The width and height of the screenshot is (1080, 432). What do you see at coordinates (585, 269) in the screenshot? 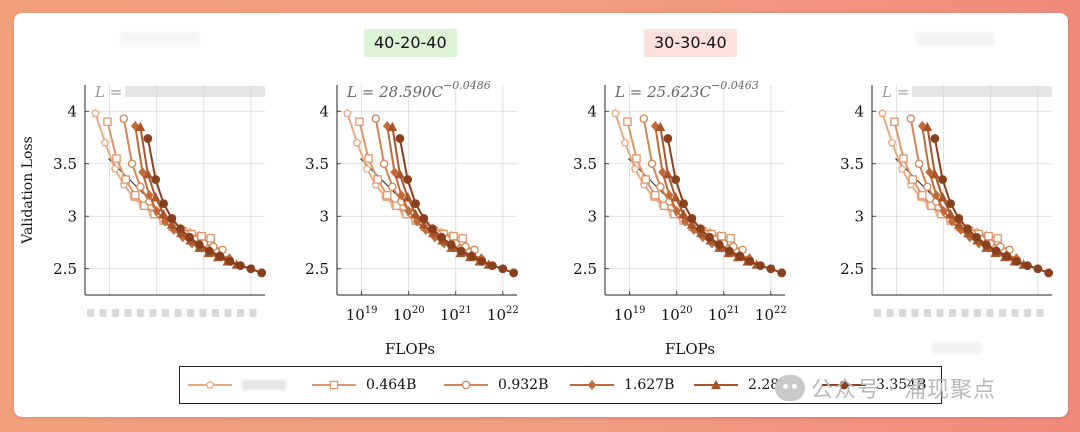
I see `y-tick-label: 2.5` at bounding box center [585, 269].